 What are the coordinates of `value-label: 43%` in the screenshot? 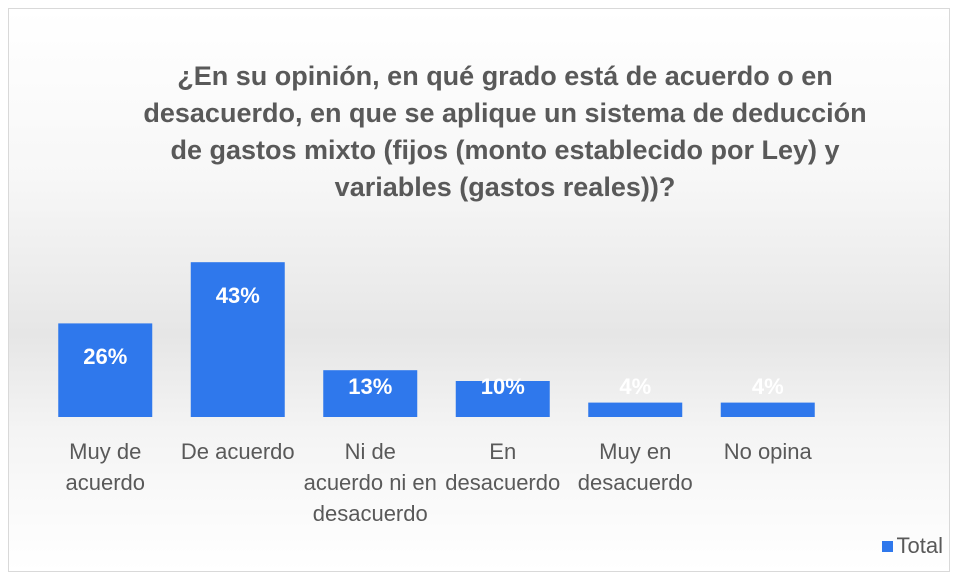 It's located at (238, 295).